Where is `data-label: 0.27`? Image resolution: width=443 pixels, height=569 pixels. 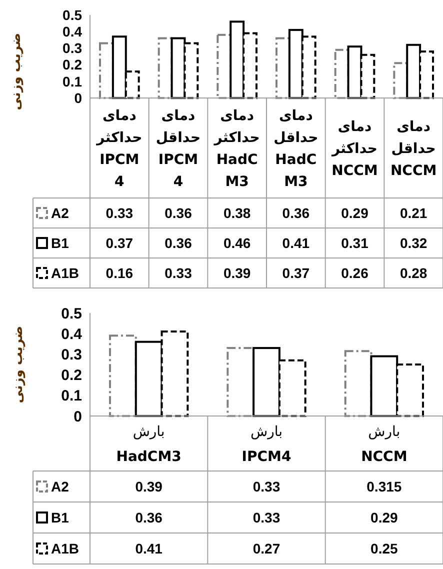 data-label: 0.27 is located at coordinates (266, 548).